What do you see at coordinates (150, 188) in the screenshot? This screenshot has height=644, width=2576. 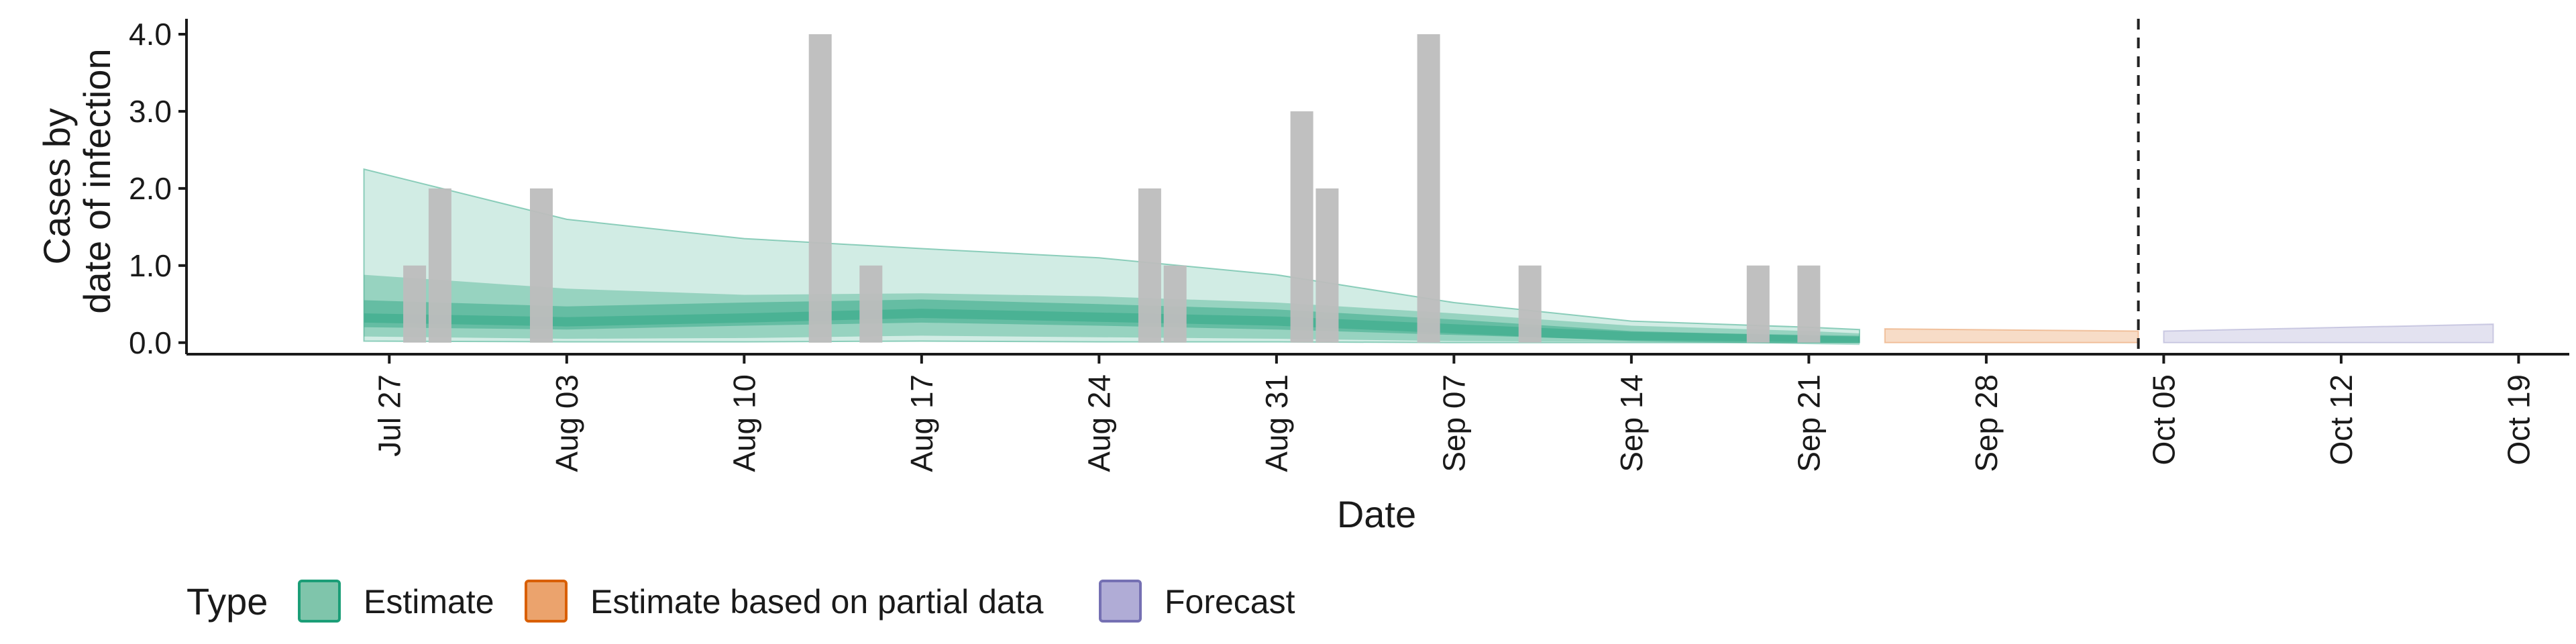 I see `y-tick-label: 2.0` at bounding box center [150, 188].